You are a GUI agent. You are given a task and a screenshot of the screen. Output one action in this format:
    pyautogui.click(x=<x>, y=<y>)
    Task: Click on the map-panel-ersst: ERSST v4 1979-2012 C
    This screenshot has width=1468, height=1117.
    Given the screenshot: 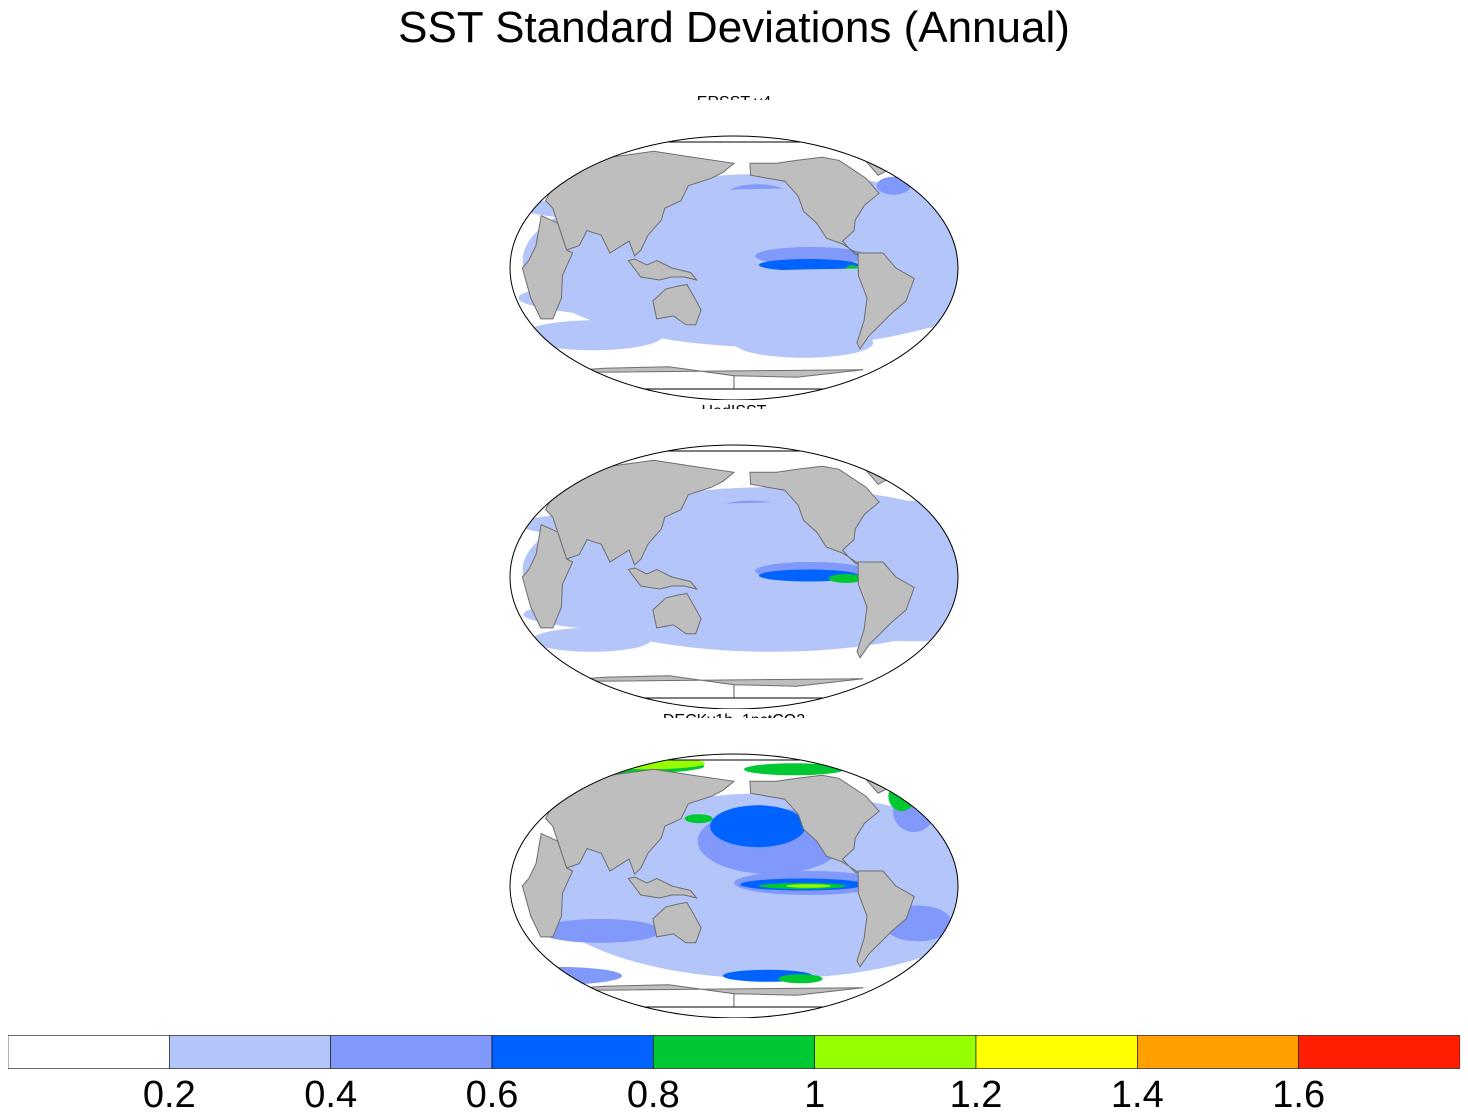 What is the action you would take?
    pyautogui.click(x=734, y=247)
    